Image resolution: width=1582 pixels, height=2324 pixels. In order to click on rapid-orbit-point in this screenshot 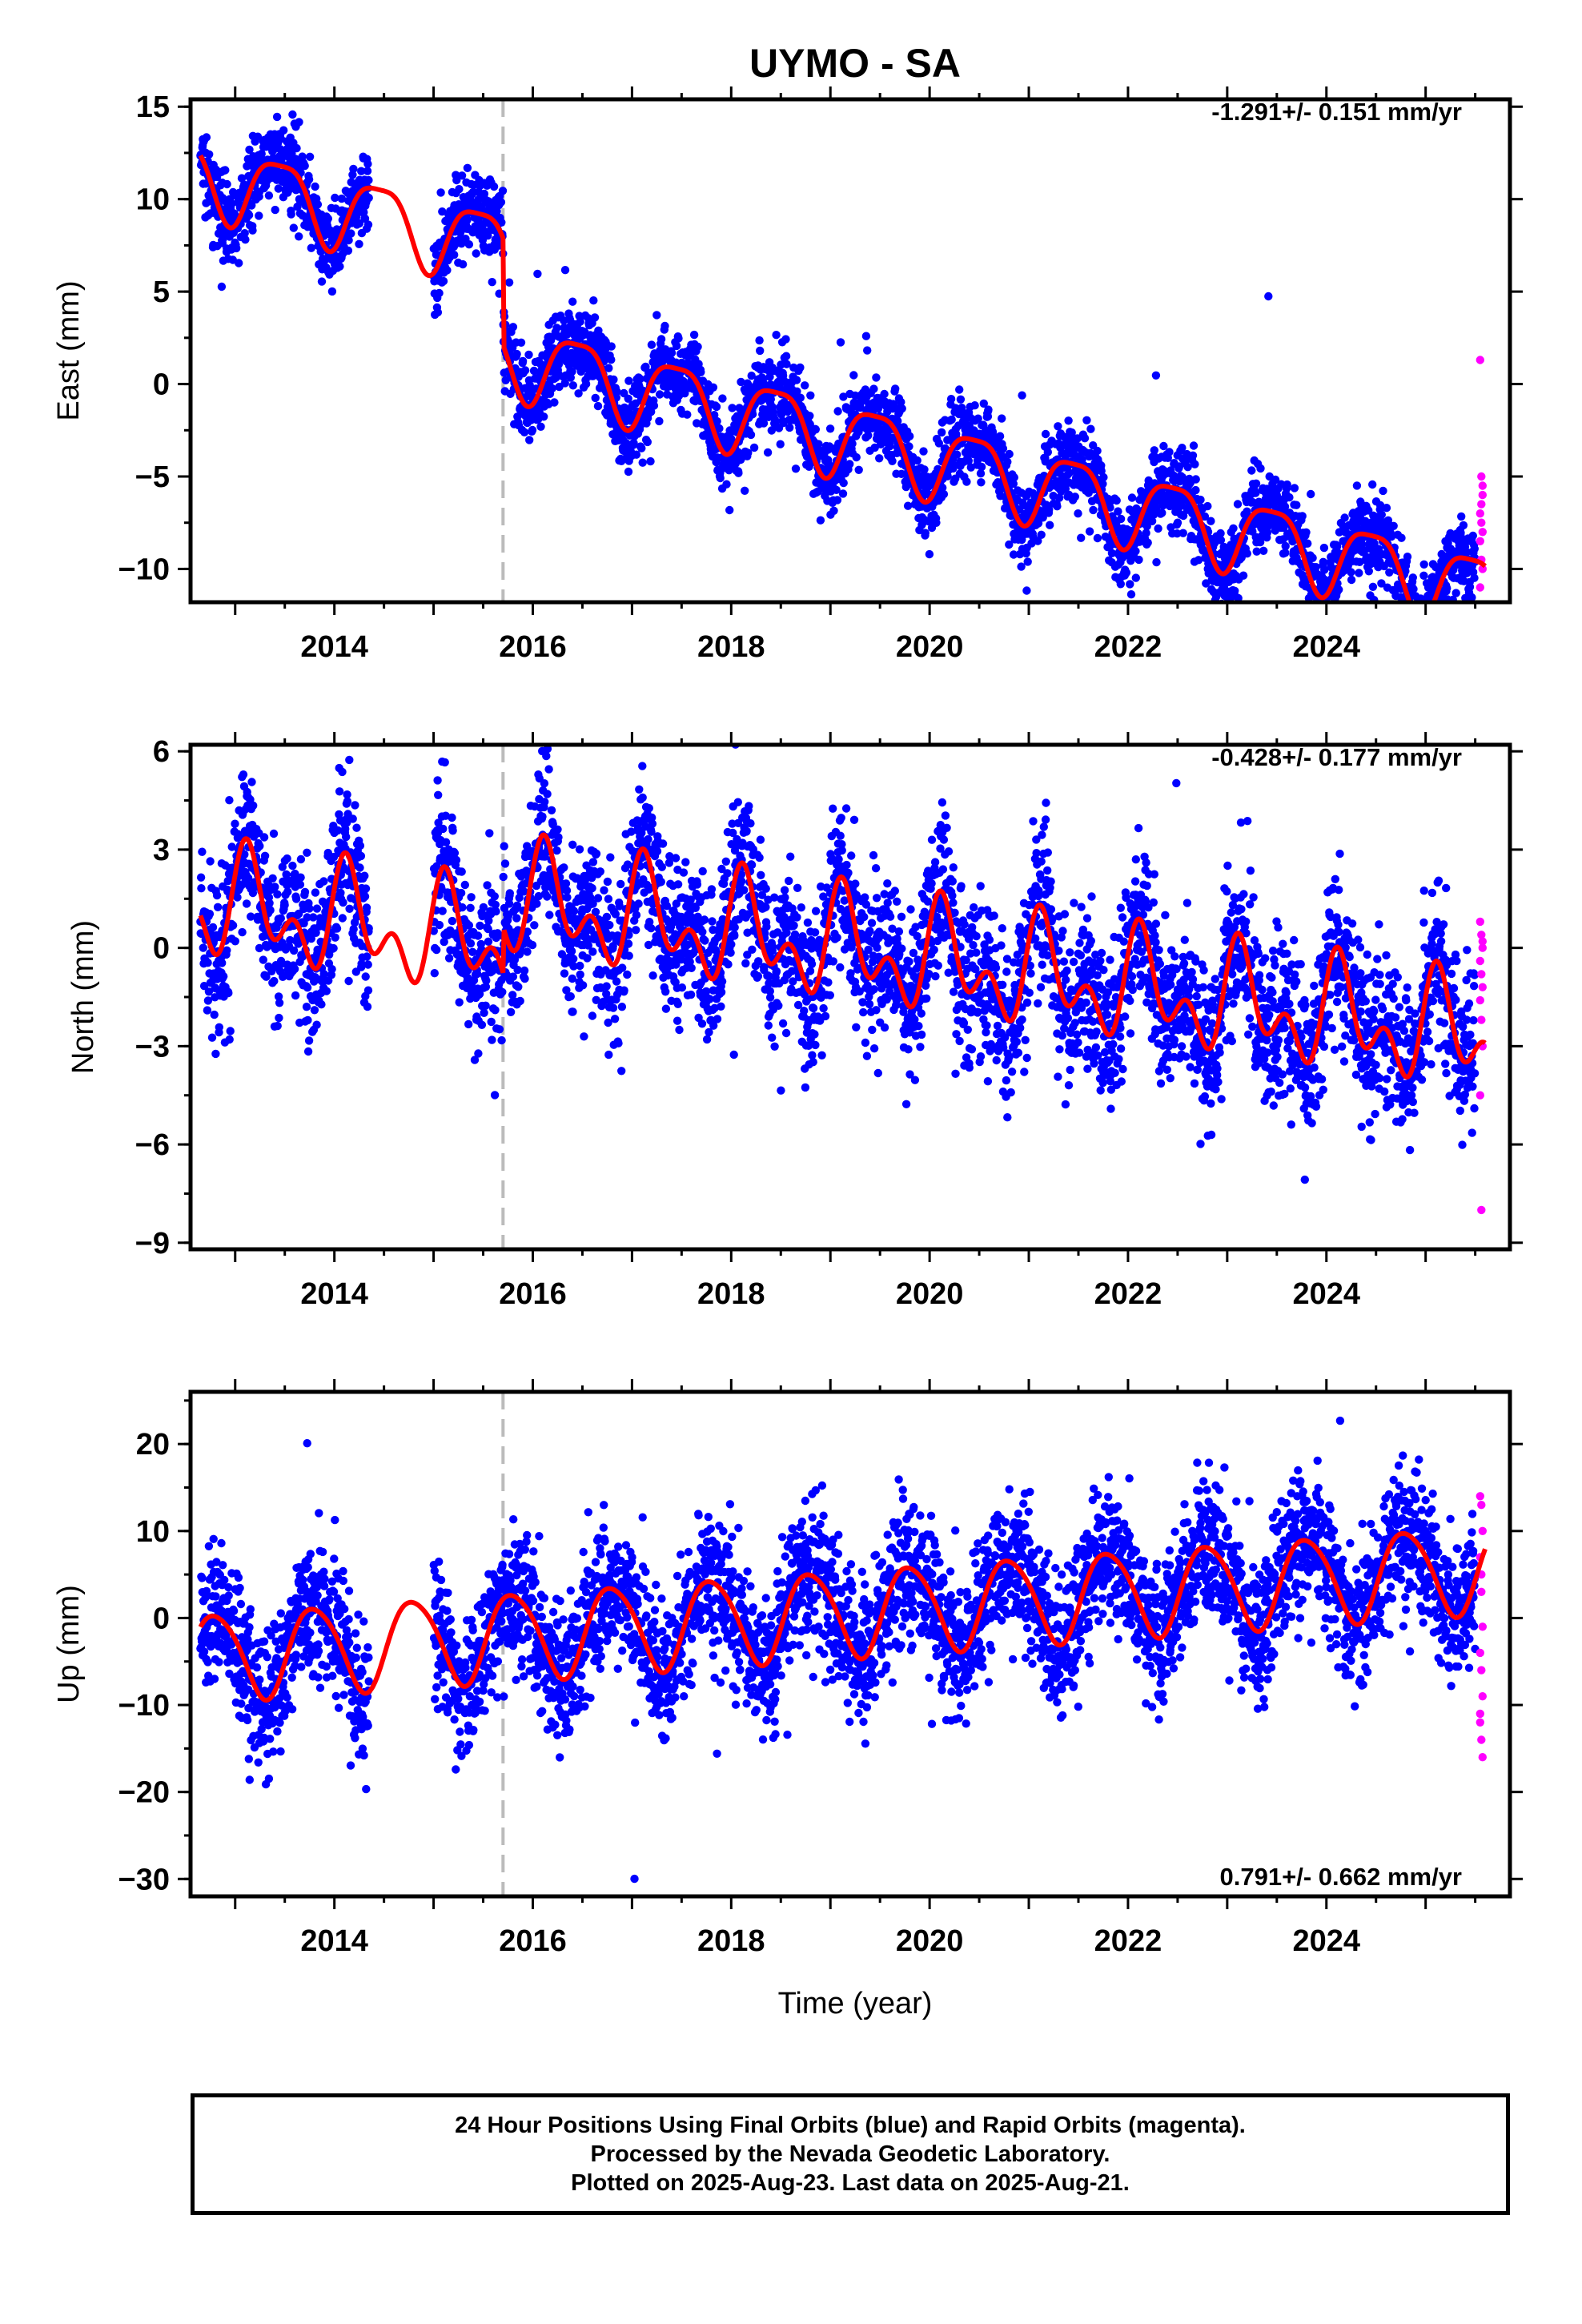, I will do `click(1480, 541)`.